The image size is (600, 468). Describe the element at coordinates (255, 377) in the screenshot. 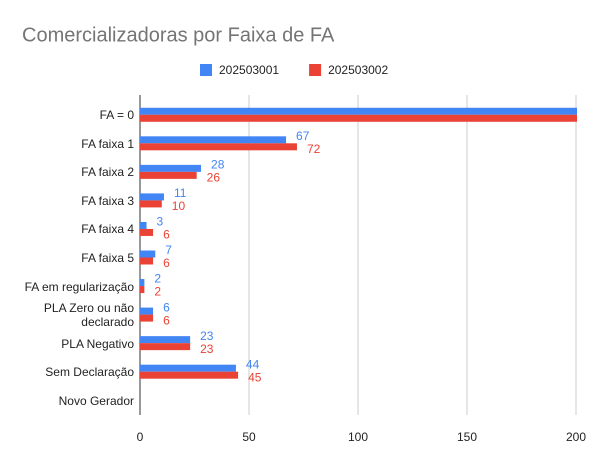

I see `data-label: 45` at that location.